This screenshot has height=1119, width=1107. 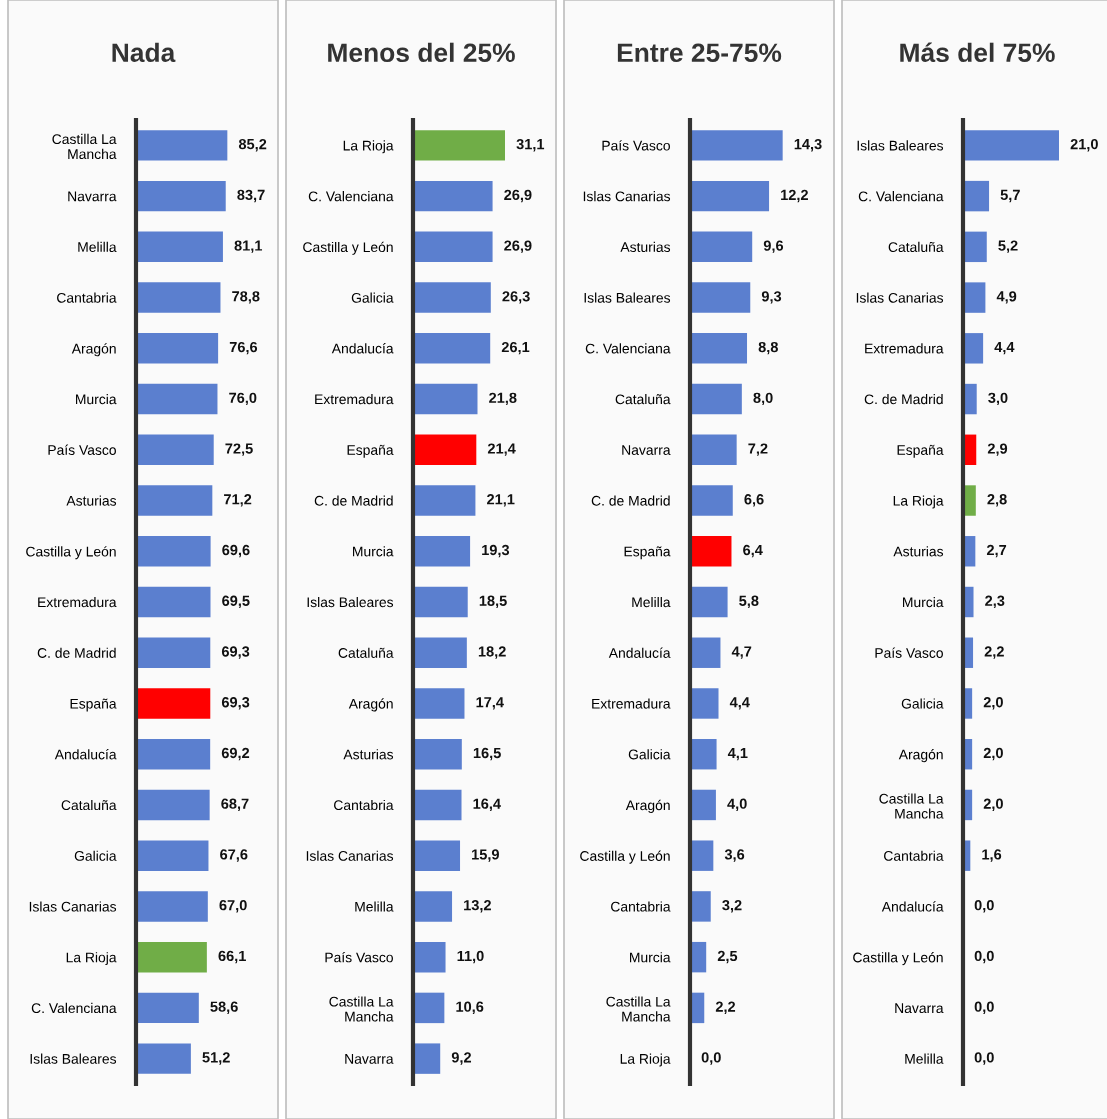 I want to click on data-label: 69,6, so click(x=236, y=551).